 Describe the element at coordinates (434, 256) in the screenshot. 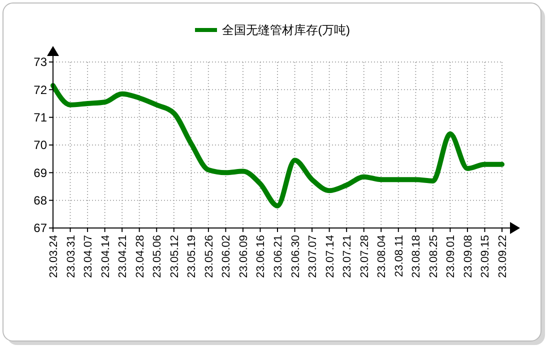

I see `x-tick-label: 23.08.25` at that location.